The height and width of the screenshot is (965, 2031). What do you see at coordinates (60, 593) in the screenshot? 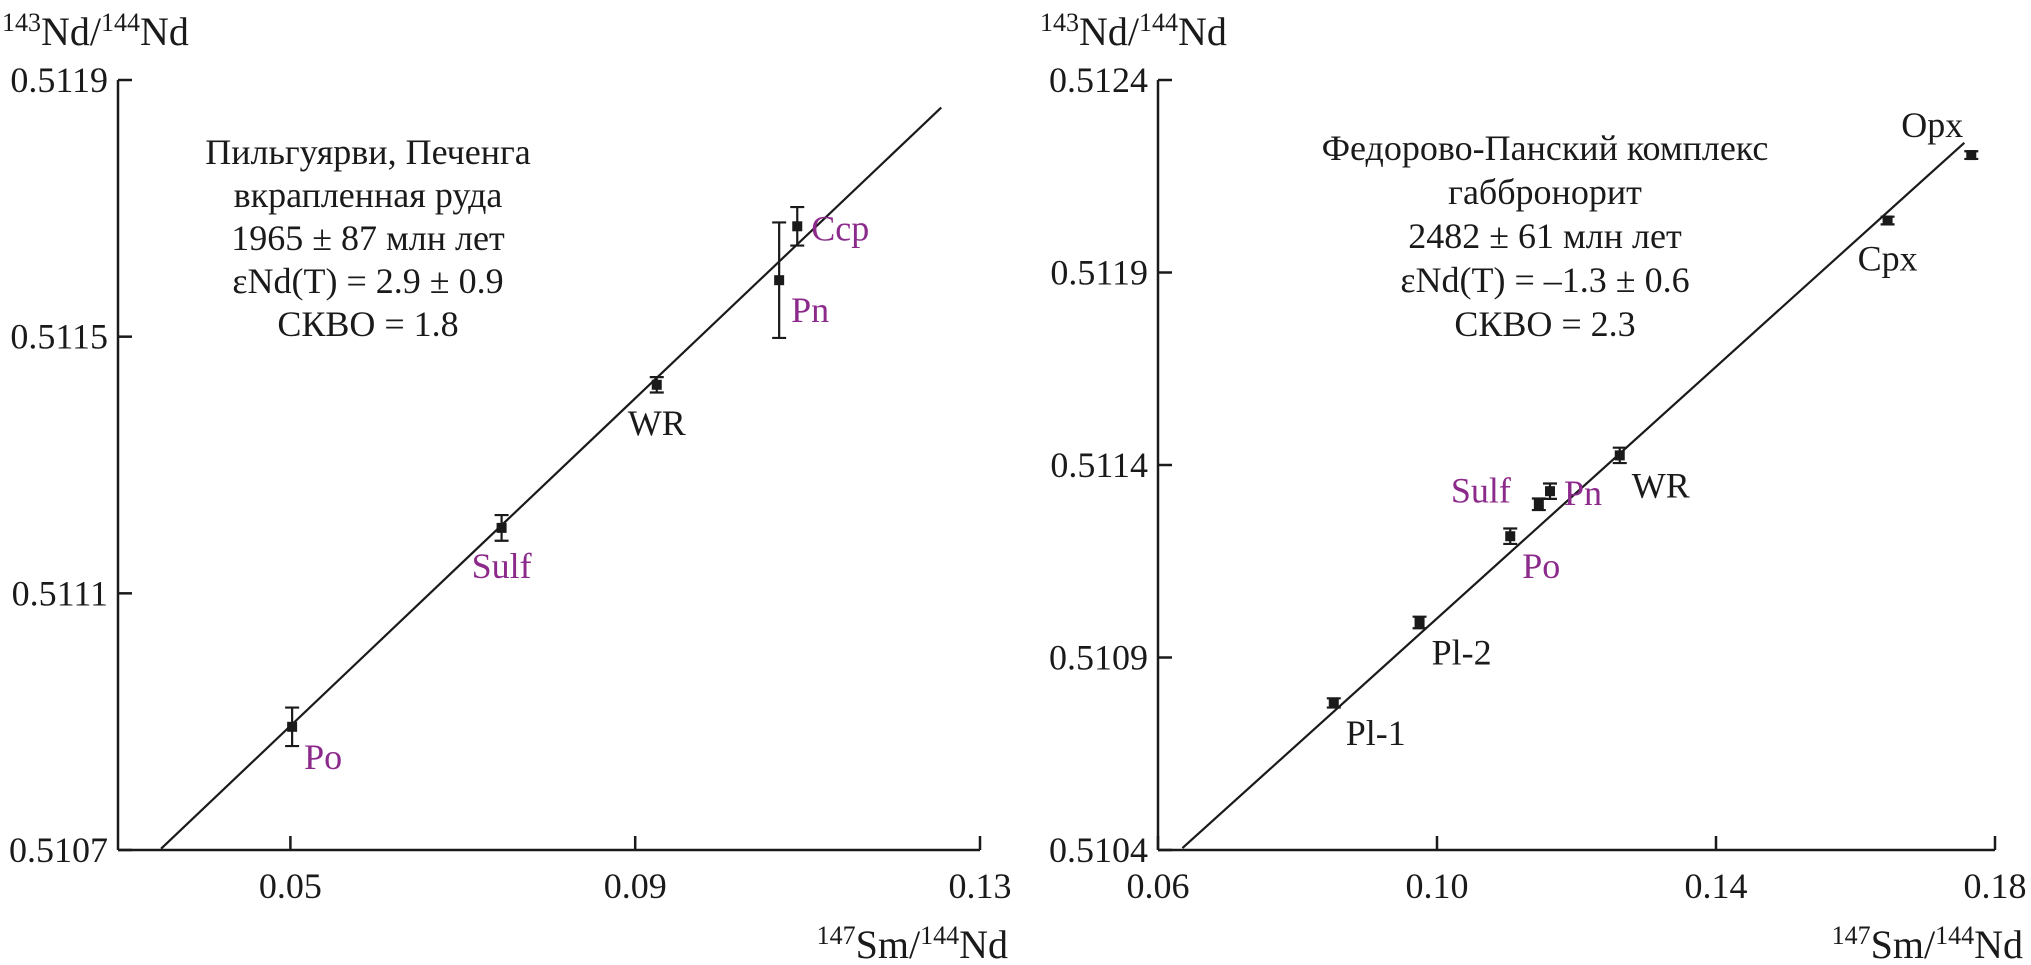
I see `y-tick-label: 0.5111` at bounding box center [60, 593].